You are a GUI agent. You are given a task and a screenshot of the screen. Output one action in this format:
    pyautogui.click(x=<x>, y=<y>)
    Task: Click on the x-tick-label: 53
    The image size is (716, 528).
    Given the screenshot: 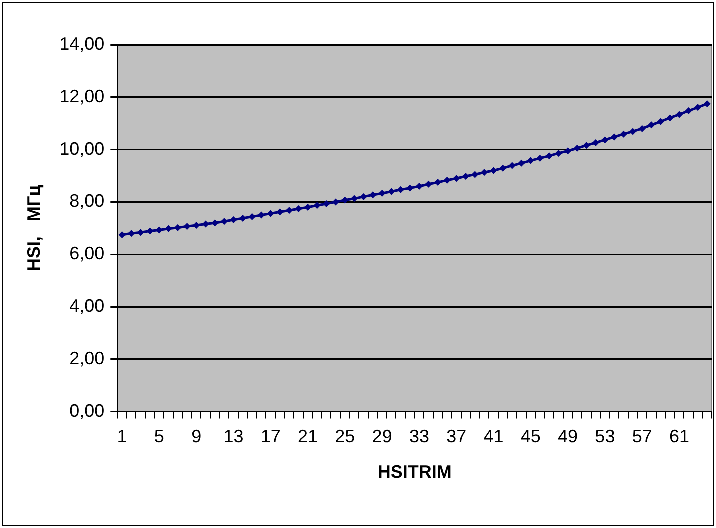 What is the action you would take?
    pyautogui.click(x=605, y=436)
    